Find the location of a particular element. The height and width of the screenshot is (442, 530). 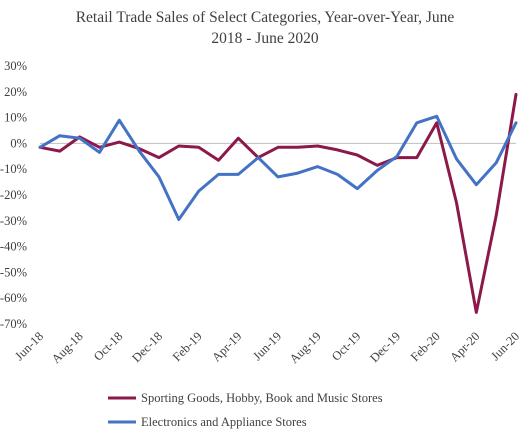

y-tick-label: 0% is located at coordinates (18, 143).